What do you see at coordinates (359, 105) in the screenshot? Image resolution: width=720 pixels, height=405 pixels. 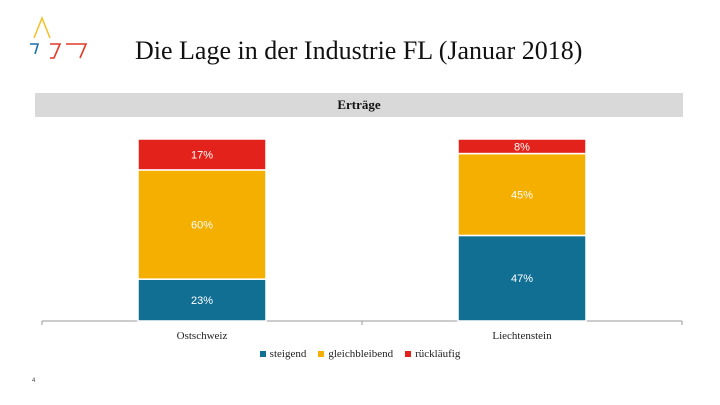 I see `chart-title: Erträge` at bounding box center [359, 105].